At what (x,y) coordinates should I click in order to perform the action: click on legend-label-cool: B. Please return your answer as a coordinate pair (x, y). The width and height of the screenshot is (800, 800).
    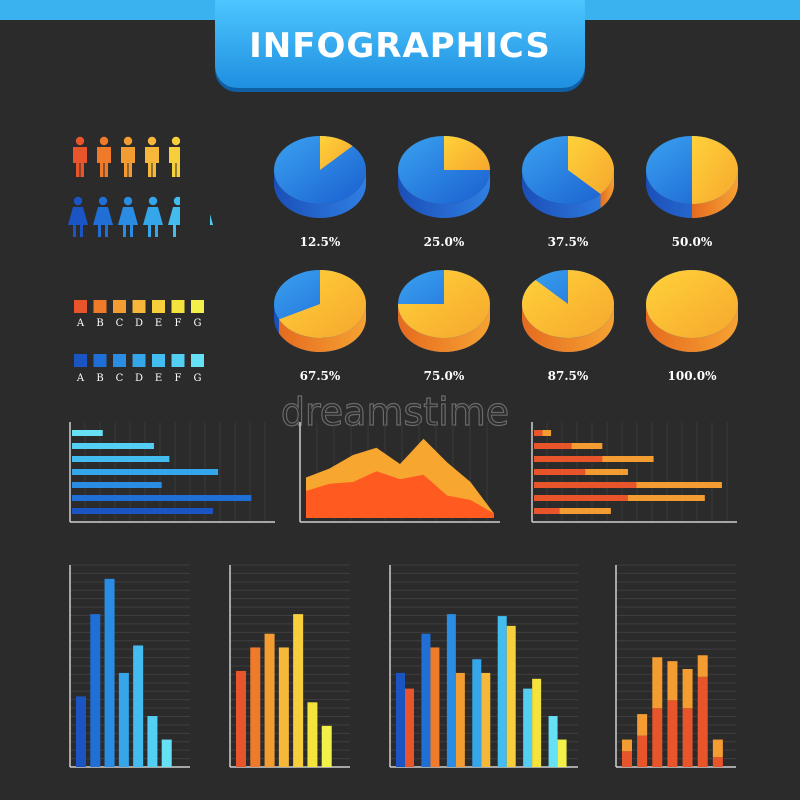
    Looking at the image, I should click on (99, 378).